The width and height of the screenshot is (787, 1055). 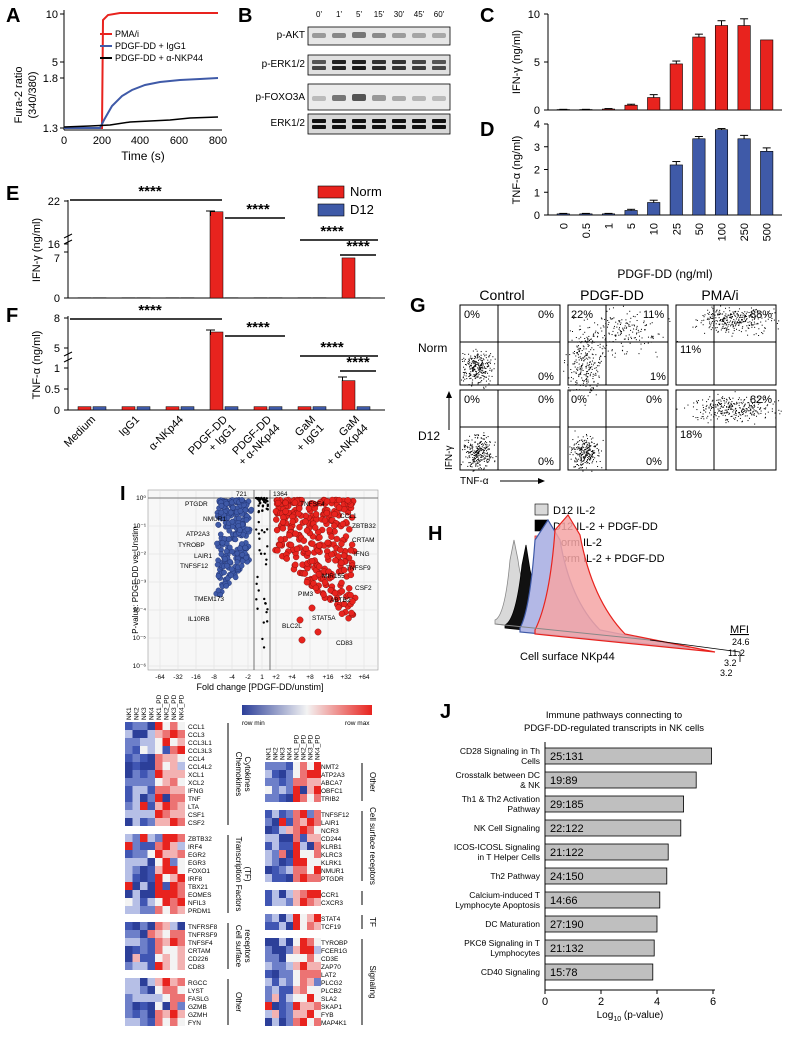 What do you see at coordinates (129, 426) in the screenshot?
I see `xtick-label: IgG1` at bounding box center [129, 426].